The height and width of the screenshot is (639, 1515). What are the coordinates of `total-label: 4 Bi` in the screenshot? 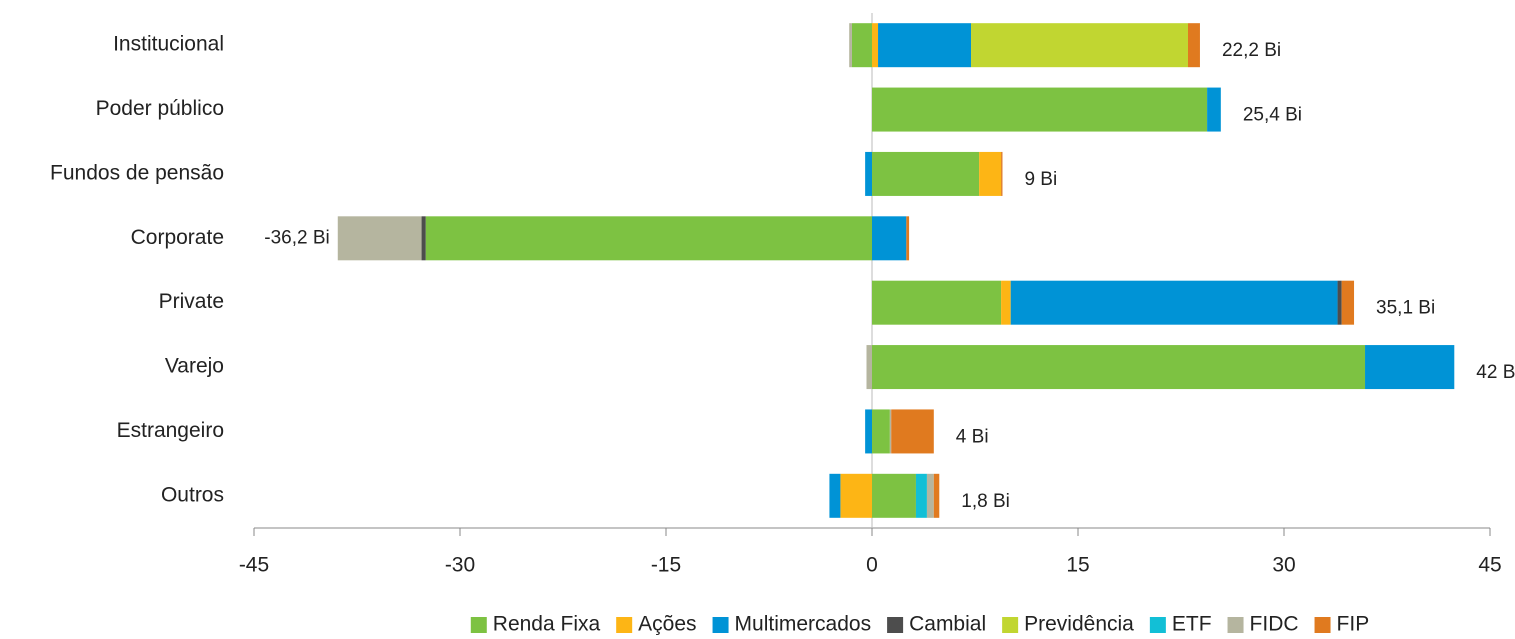 It's located at (972, 436).